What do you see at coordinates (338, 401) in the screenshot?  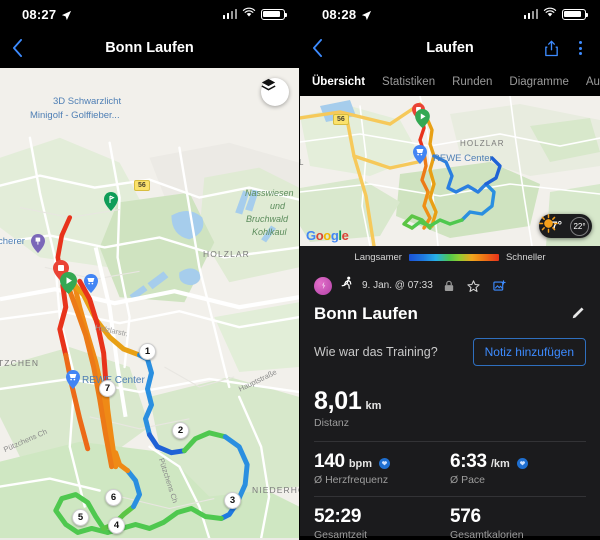 I see `stat-number: 8,01` at bounding box center [338, 401].